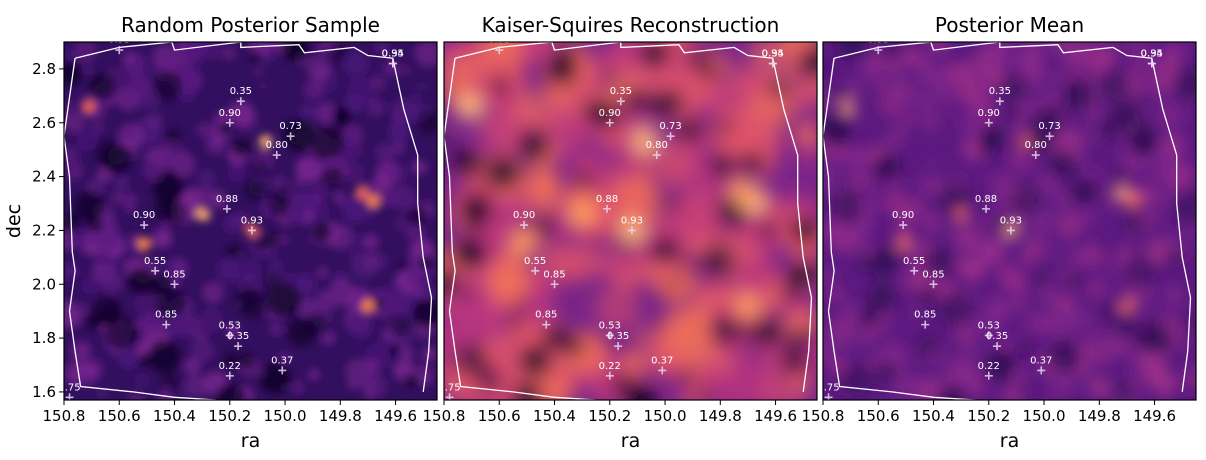  Describe the element at coordinates (44, 230) in the screenshot. I see `y-tick-label: 2.2` at that location.